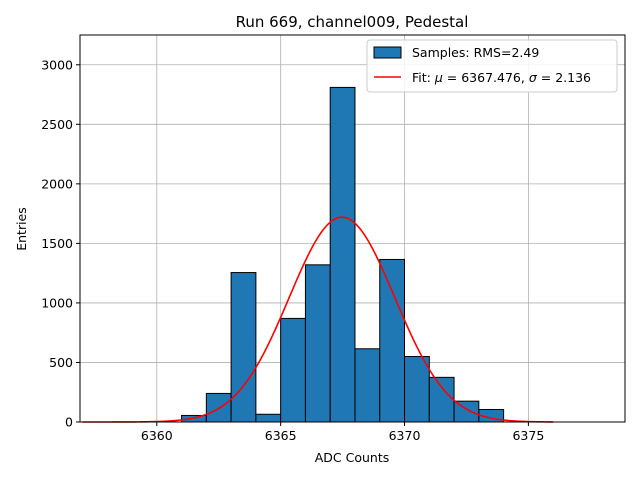 This screenshot has height=480, width=640. What do you see at coordinates (387, 52) in the screenshot?
I see `legend-bars-swatch` at bounding box center [387, 52].